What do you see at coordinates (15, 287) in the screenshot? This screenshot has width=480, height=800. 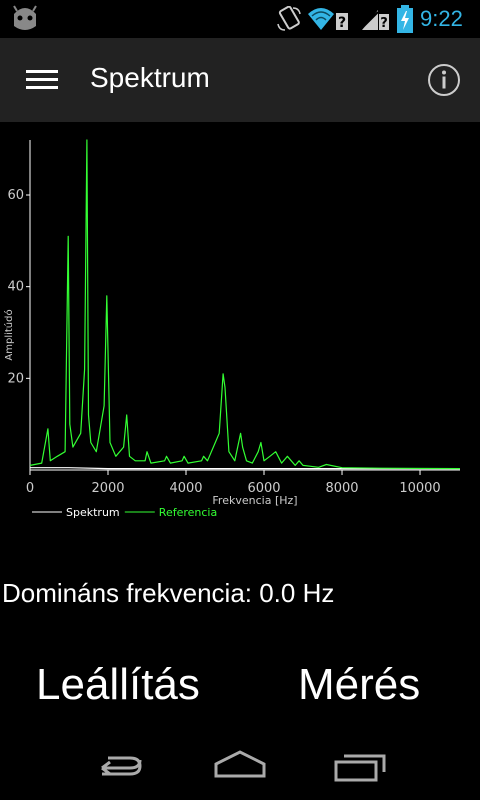 I see `y-tick-label: 40` at bounding box center [15, 287].